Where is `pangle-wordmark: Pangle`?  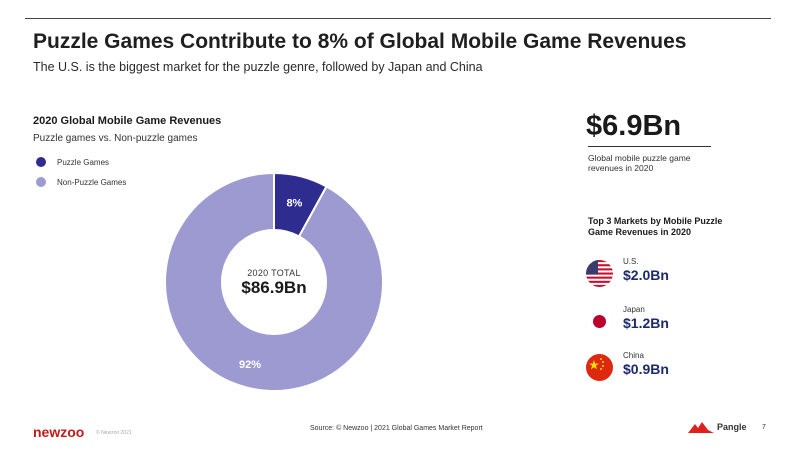 pangle-wordmark: Pangle is located at coordinates (732, 427).